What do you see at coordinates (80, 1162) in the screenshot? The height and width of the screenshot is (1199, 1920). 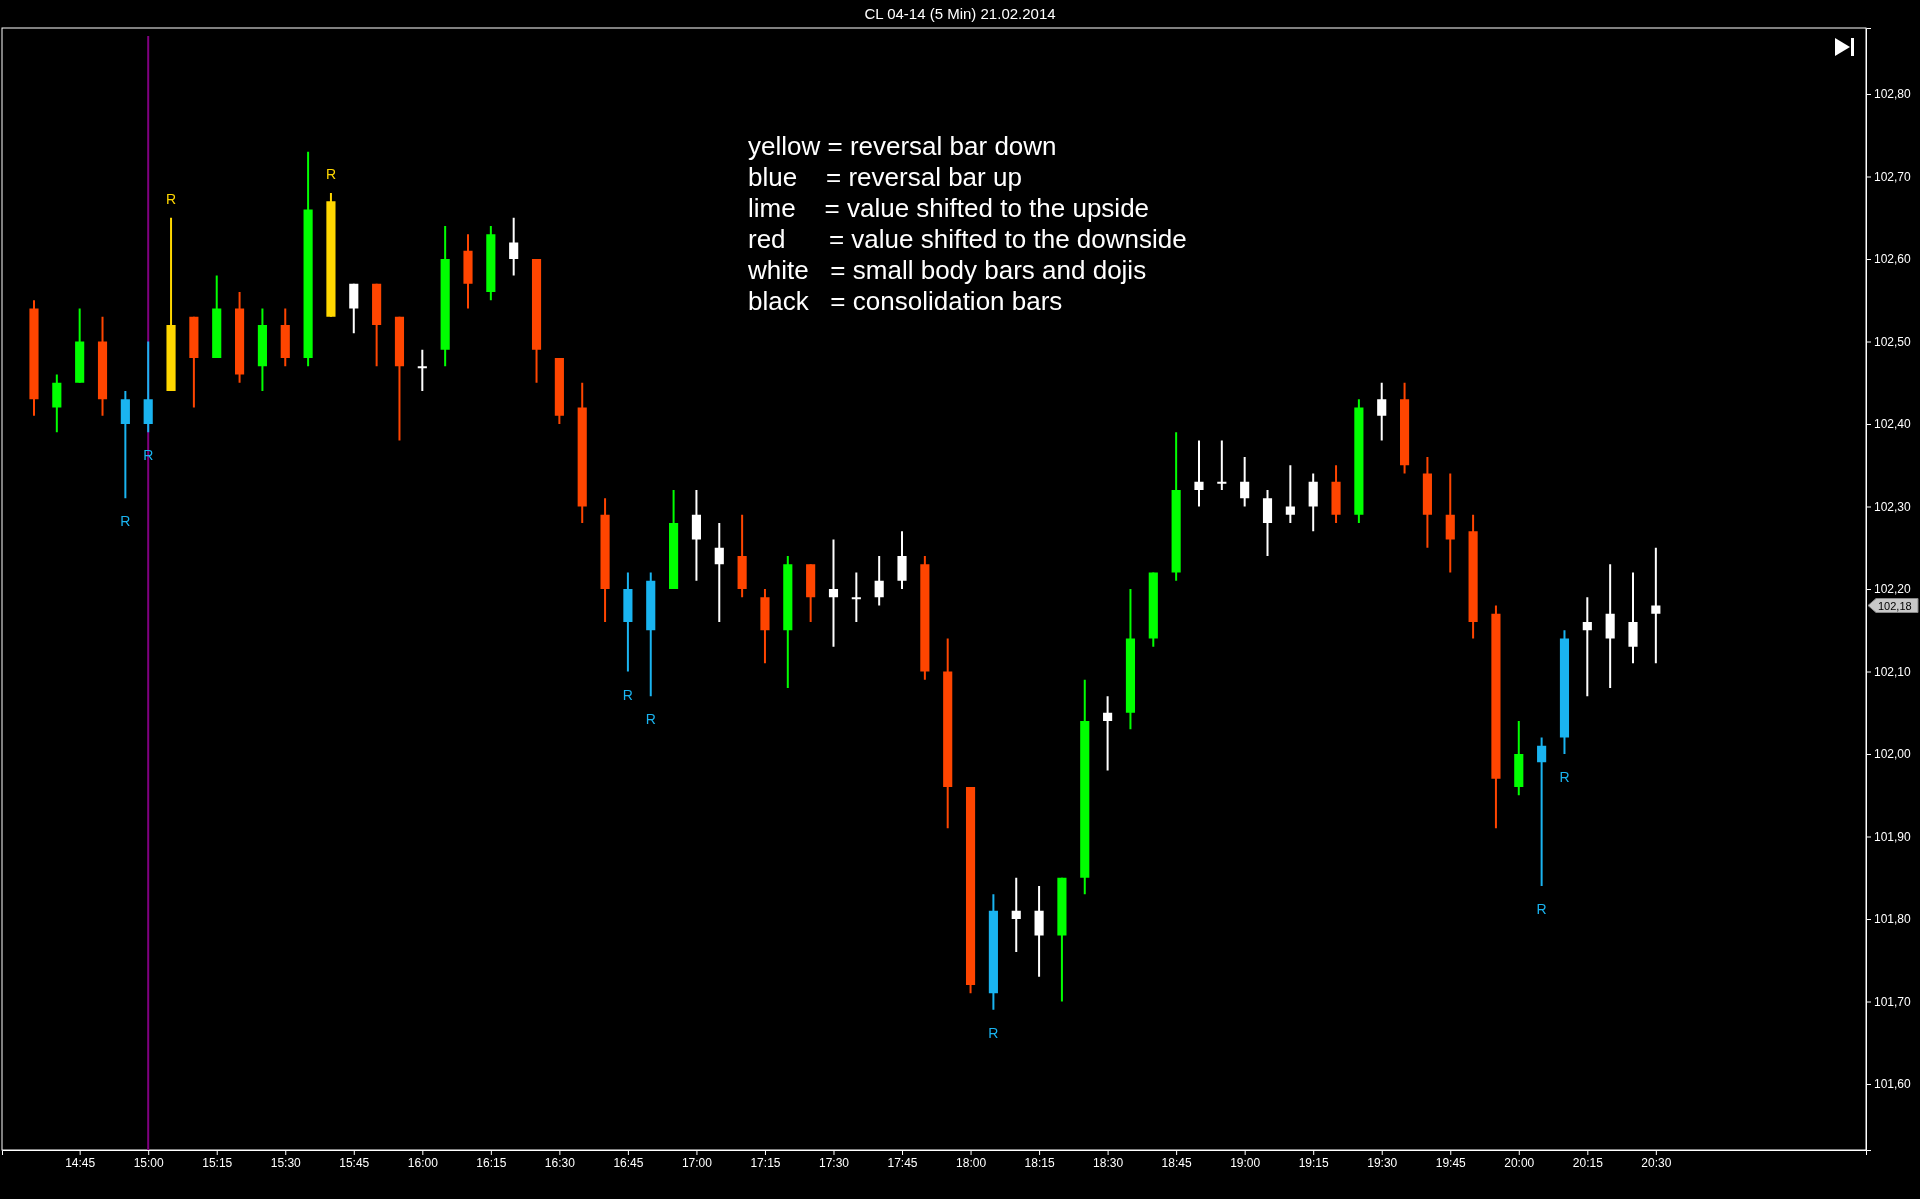 I see `x-tick-label: 14:45` at bounding box center [80, 1162].